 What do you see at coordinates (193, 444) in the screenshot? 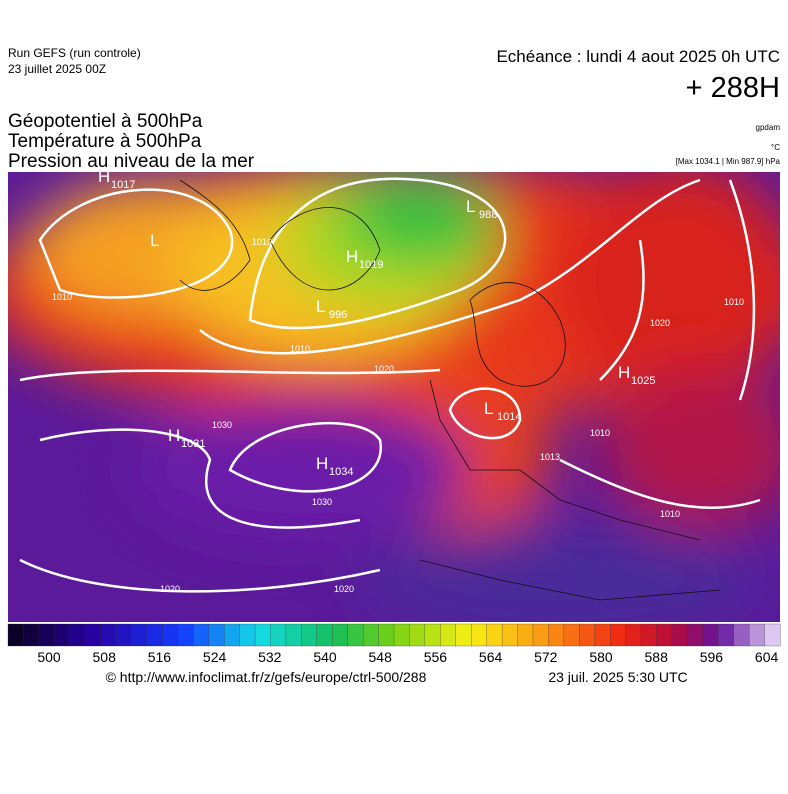
I see `center-value: 1031` at bounding box center [193, 444].